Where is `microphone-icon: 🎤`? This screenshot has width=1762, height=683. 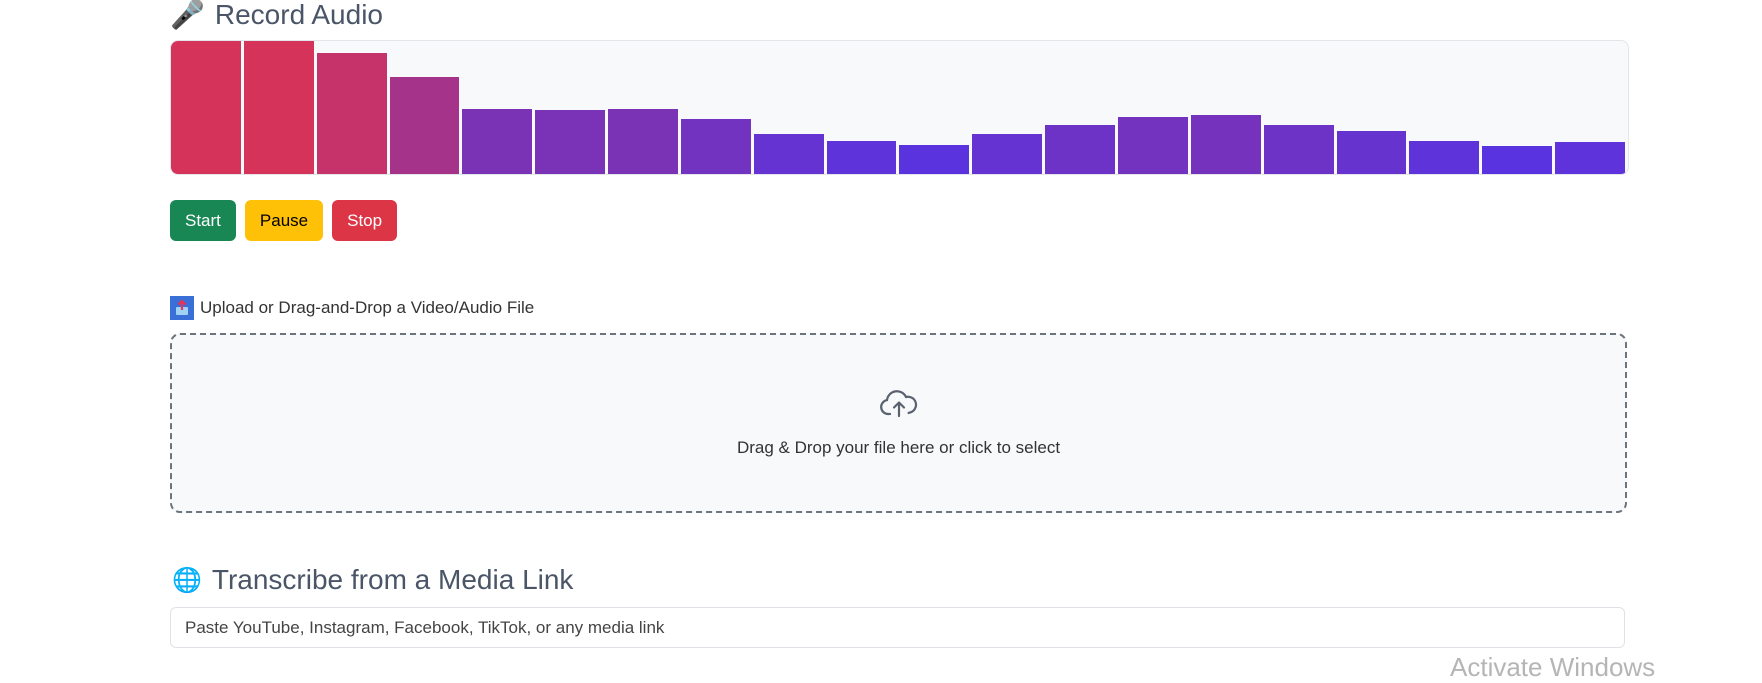
microphone-icon: 🎤 is located at coordinates (187, 15).